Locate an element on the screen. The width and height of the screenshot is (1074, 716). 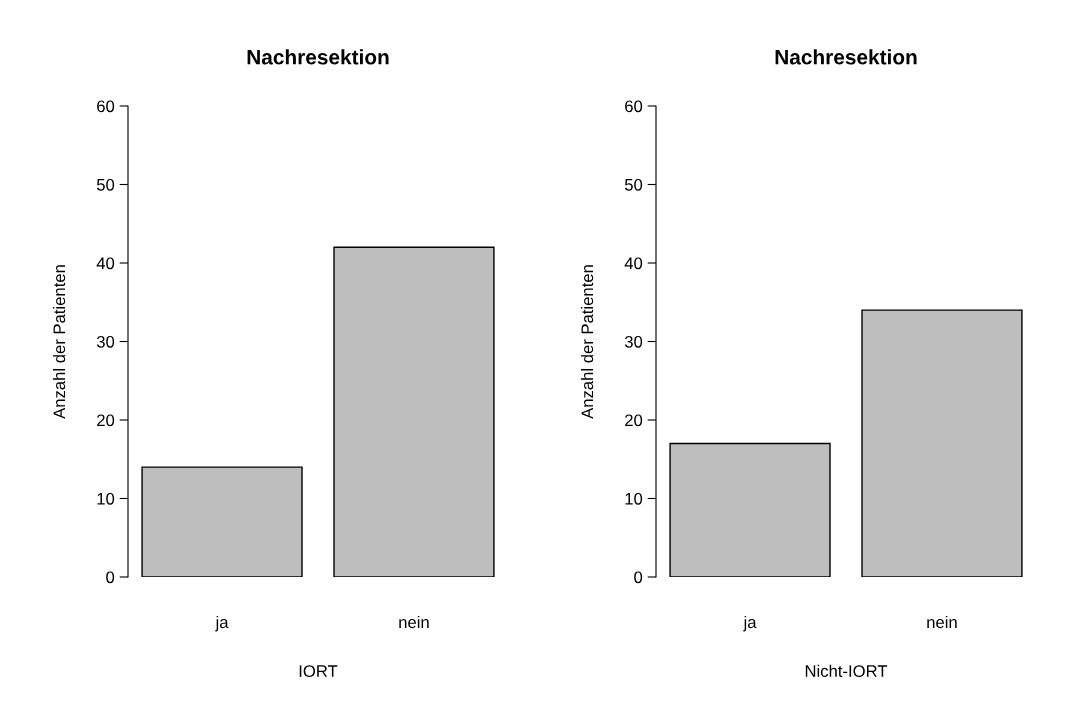
x-axis-title: Nicht-IORT is located at coordinates (846, 670).